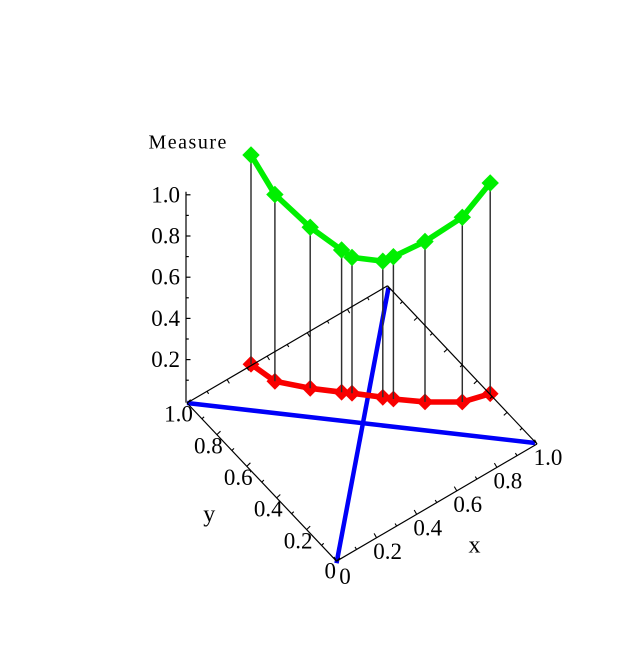  Describe the element at coordinates (475, 546) in the screenshot. I see `svg-text: x` at that location.